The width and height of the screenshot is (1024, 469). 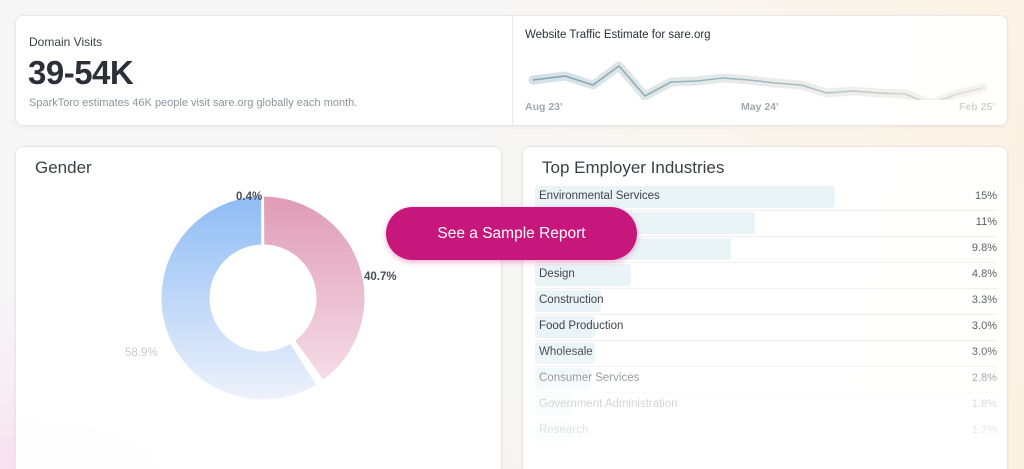 What do you see at coordinates (984, 300) in the screenshot?
I see `industry-value: 3.3%` at bounding box center [984, 300].